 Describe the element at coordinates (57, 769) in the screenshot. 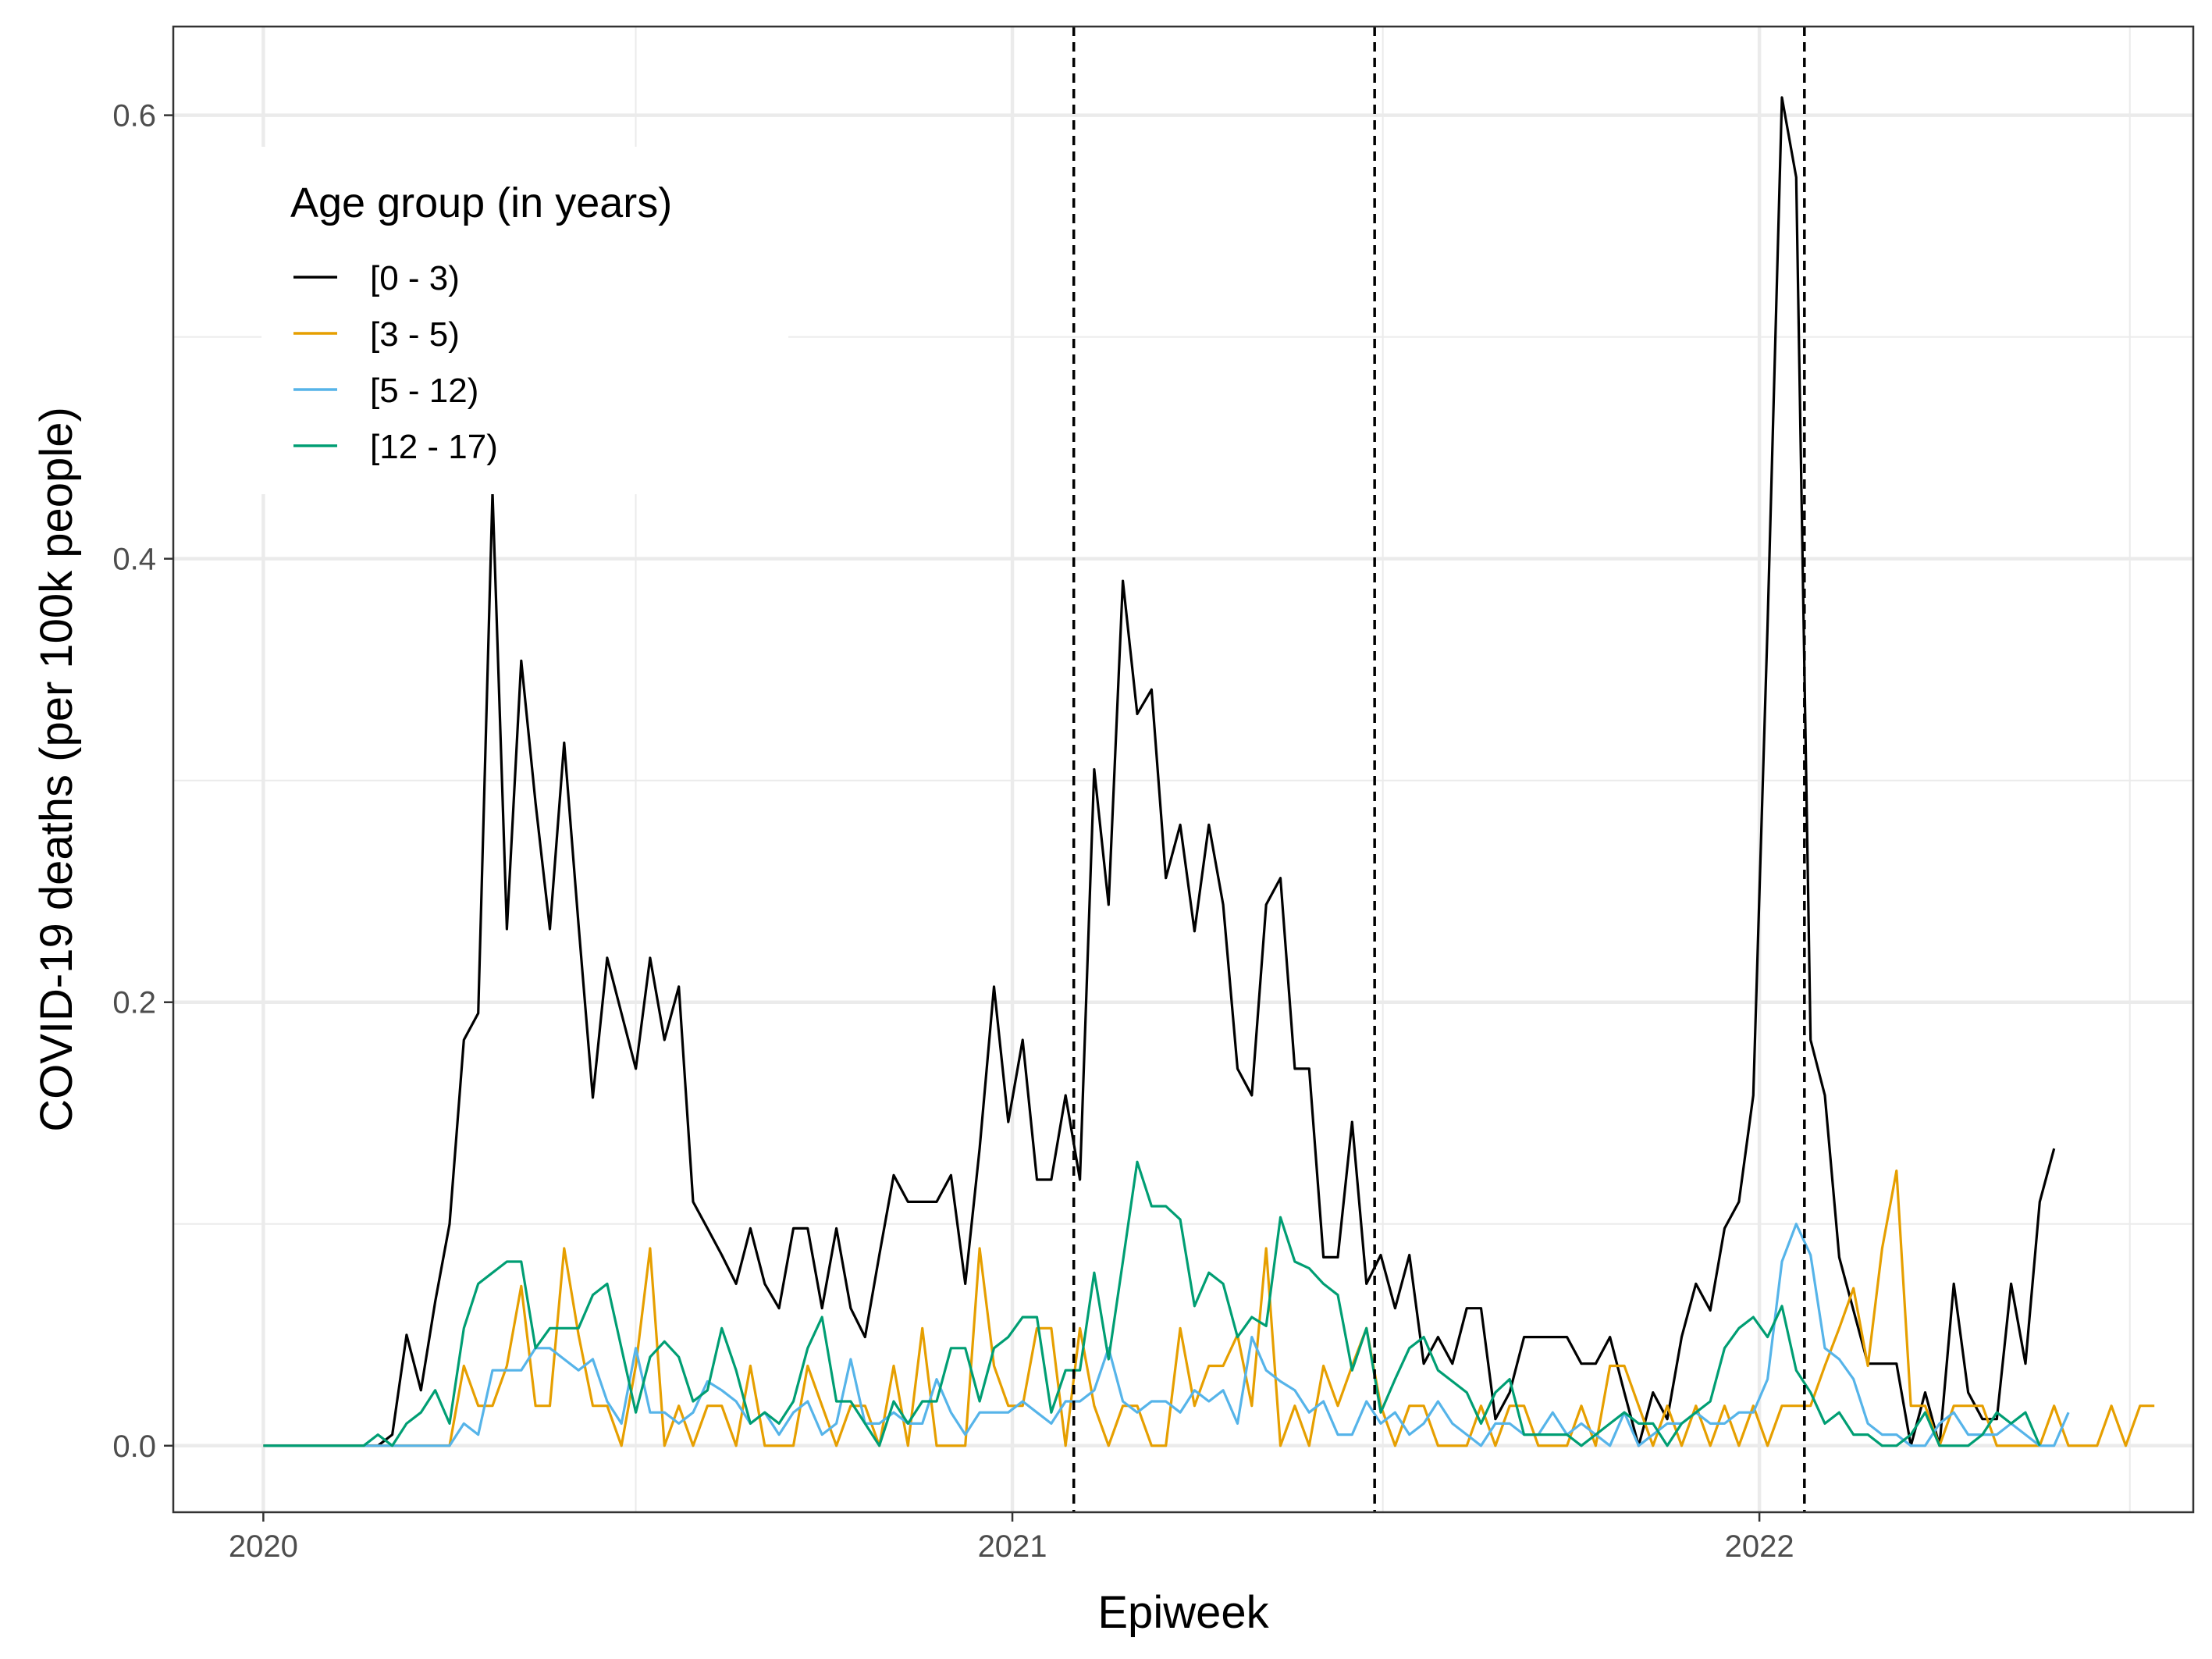

I see `y-axis-title: COVID-19 deaths (per 100k people)` at that location.